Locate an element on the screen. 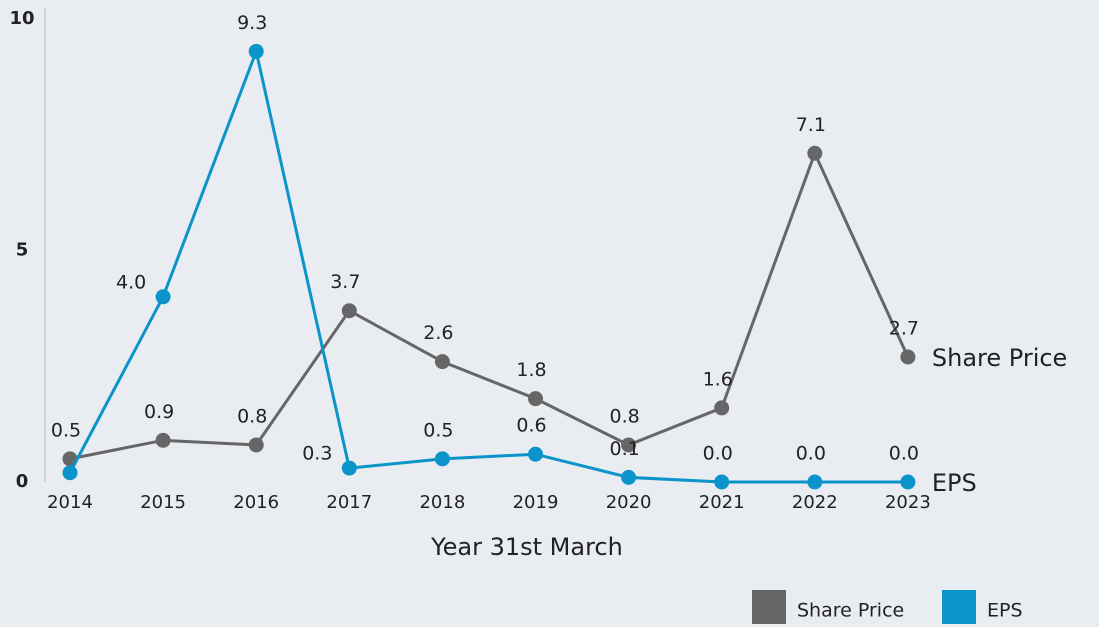 This screenshot has height=627, width=1099. data-label: 3.7 is located at coordinates (345, 282).